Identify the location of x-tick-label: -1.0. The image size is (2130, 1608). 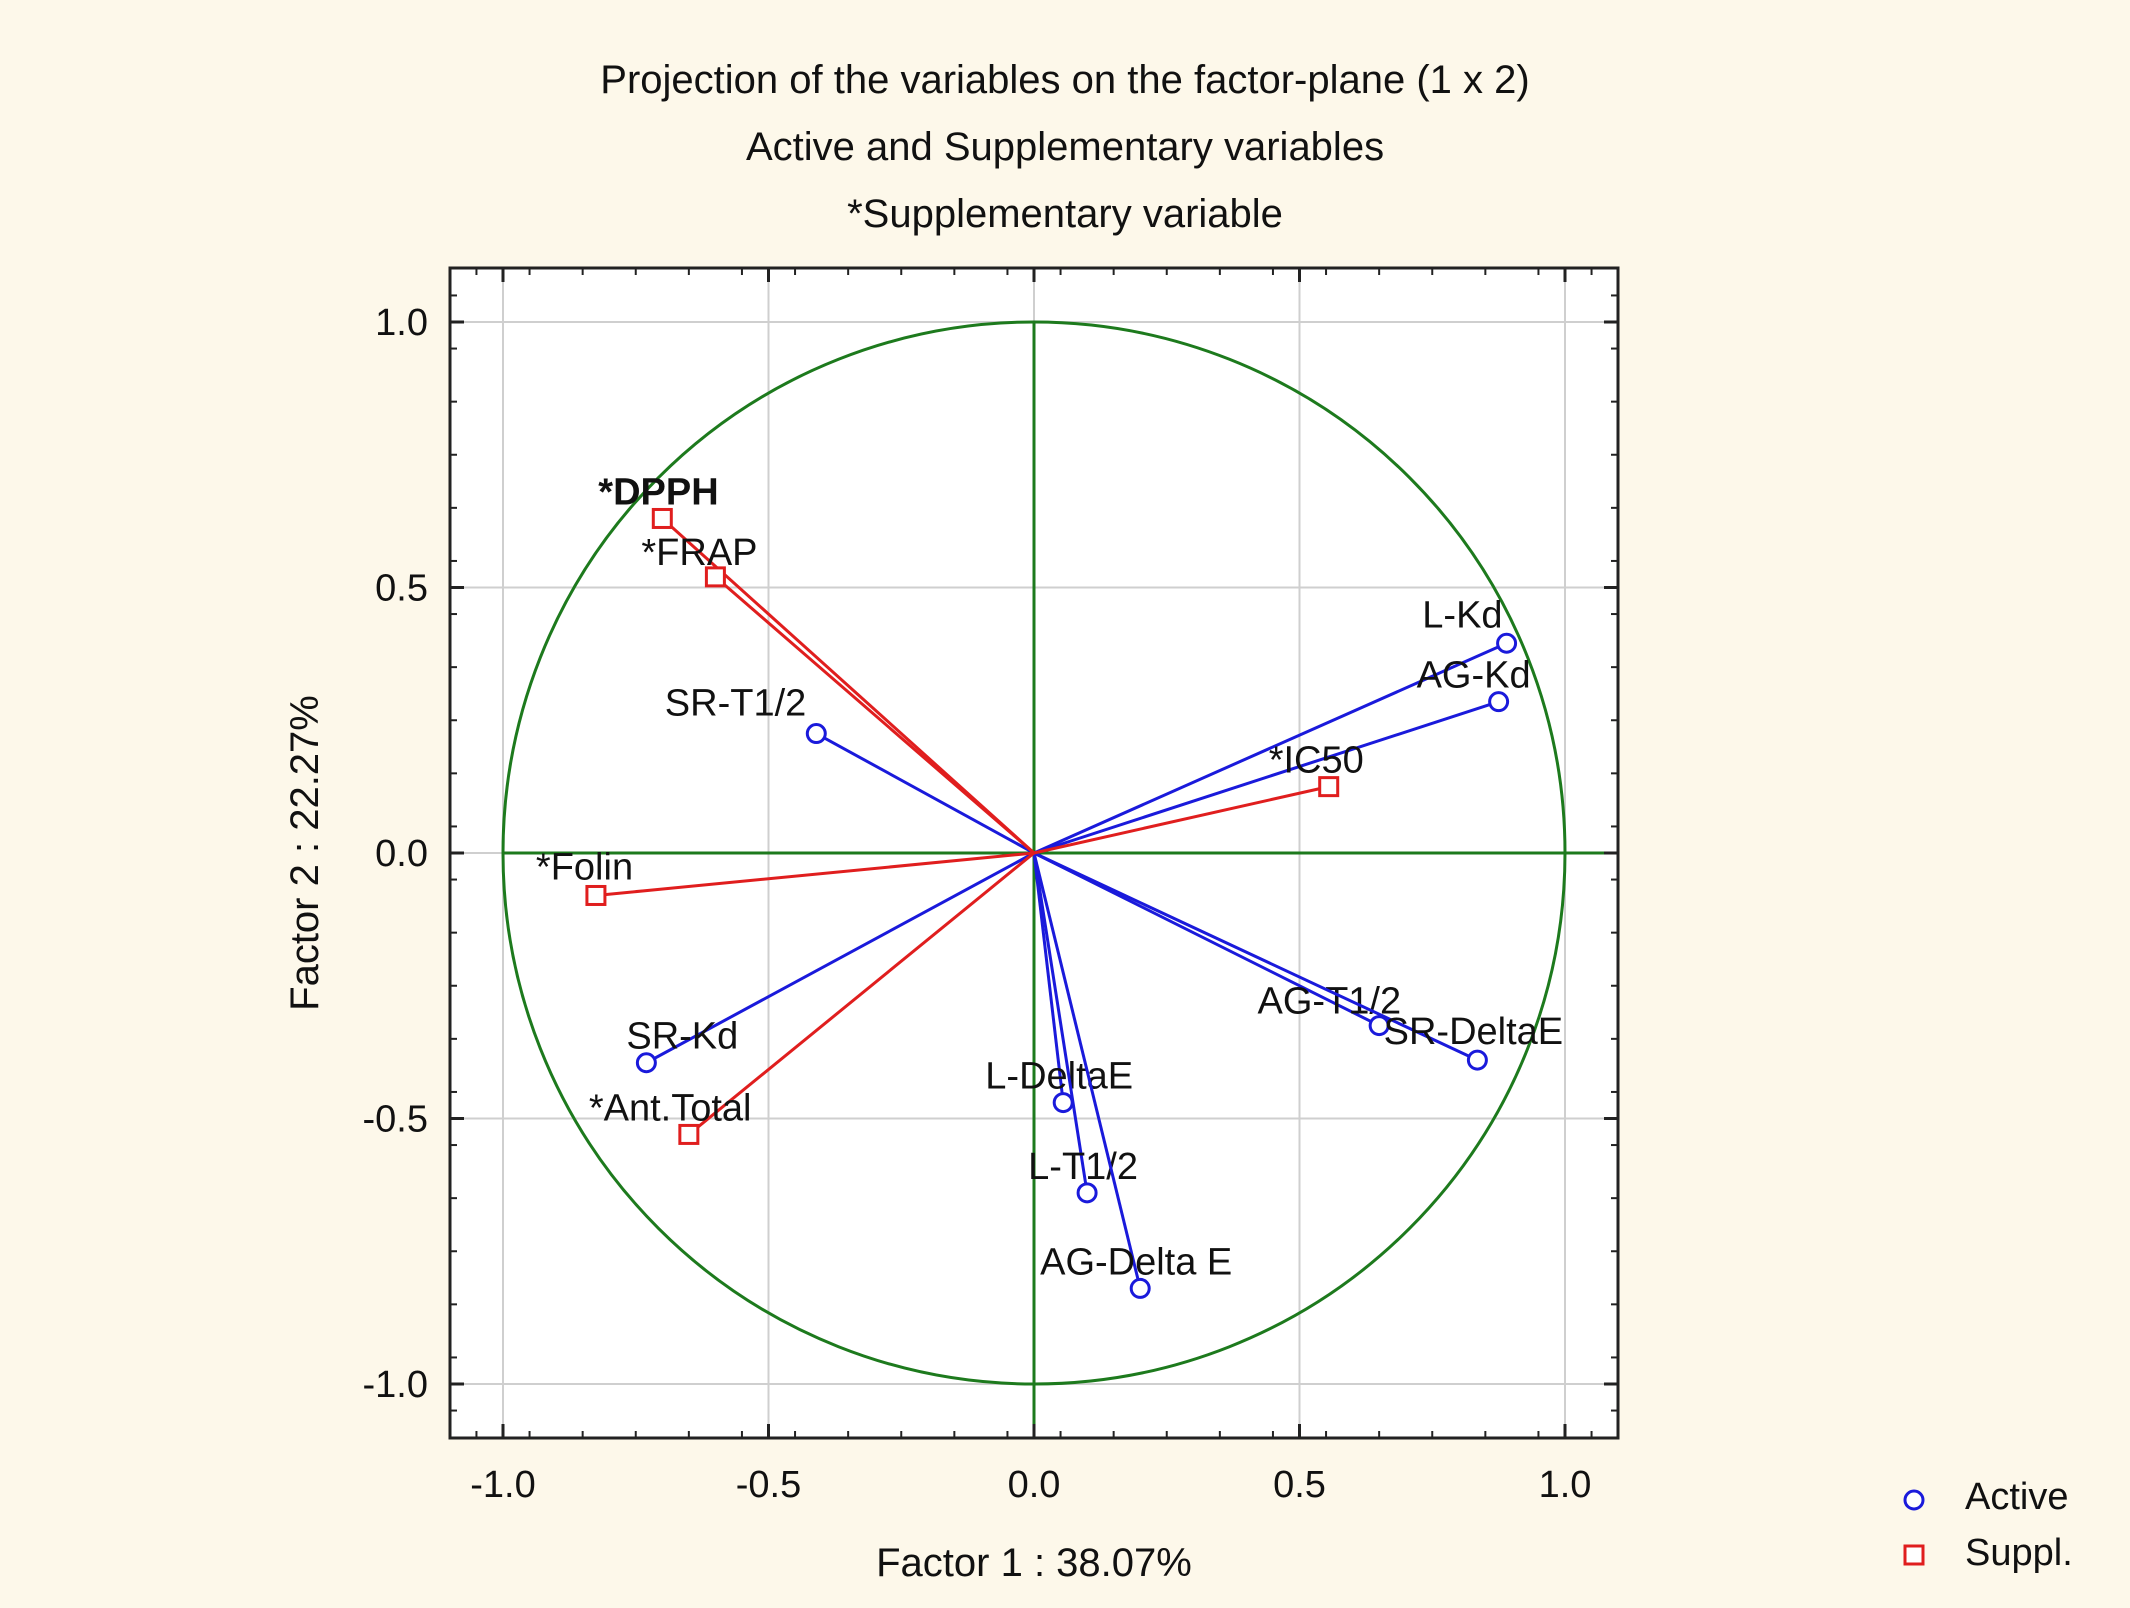
(502, 1485).